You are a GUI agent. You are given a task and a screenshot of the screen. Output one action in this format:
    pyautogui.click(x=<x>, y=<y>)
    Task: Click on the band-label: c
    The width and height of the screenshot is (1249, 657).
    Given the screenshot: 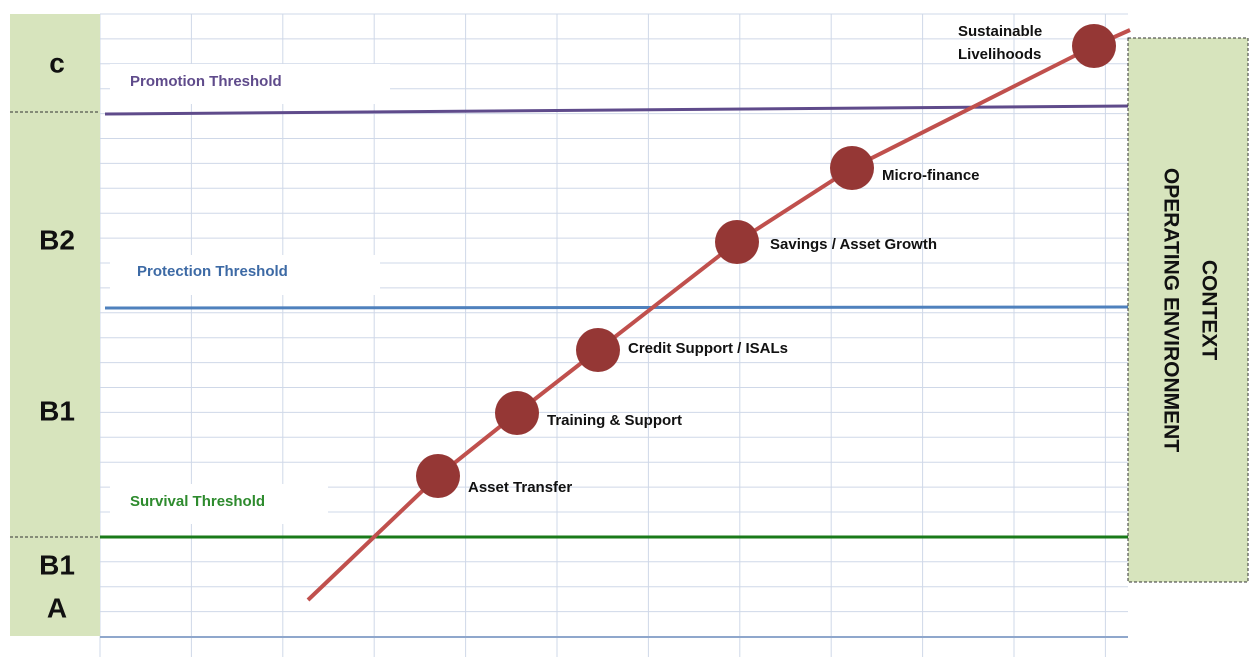 What is the action you would take?
    pyautogui.click(x=57, y=62)
    